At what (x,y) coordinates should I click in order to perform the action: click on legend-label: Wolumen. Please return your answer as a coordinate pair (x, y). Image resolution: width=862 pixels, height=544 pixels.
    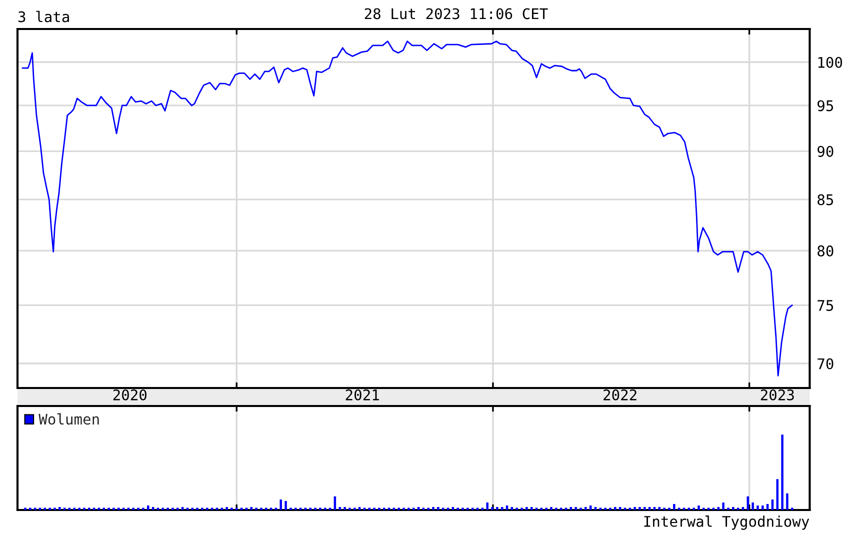
    Looking at the image, I should click on (68, 419).